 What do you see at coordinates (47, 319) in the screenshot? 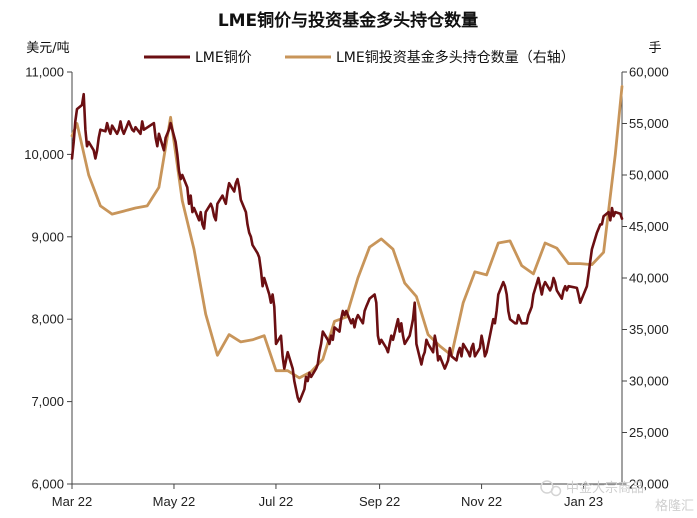
I see `y-left-tick-label: 8,000` at bounding box center [47, 319].